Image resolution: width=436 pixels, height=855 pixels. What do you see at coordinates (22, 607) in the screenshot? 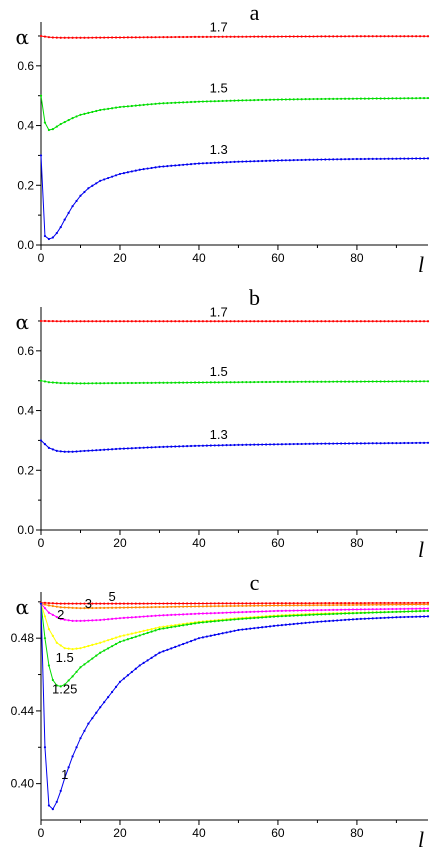
I see `y-axis-label: α` at bounding box center [22, 607].